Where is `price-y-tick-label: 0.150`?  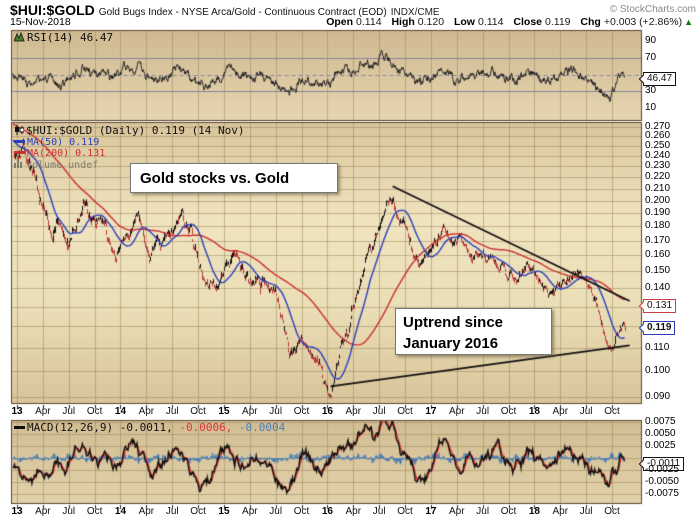 price-y-tick-label: 0.150 is located at coordinates (658, 271).